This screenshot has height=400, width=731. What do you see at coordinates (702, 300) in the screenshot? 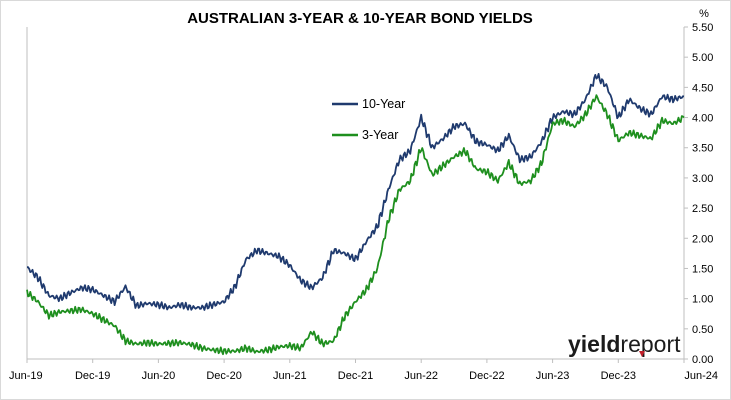
I see `y-tick-label: 1.00` at bounding box center [702, 300].